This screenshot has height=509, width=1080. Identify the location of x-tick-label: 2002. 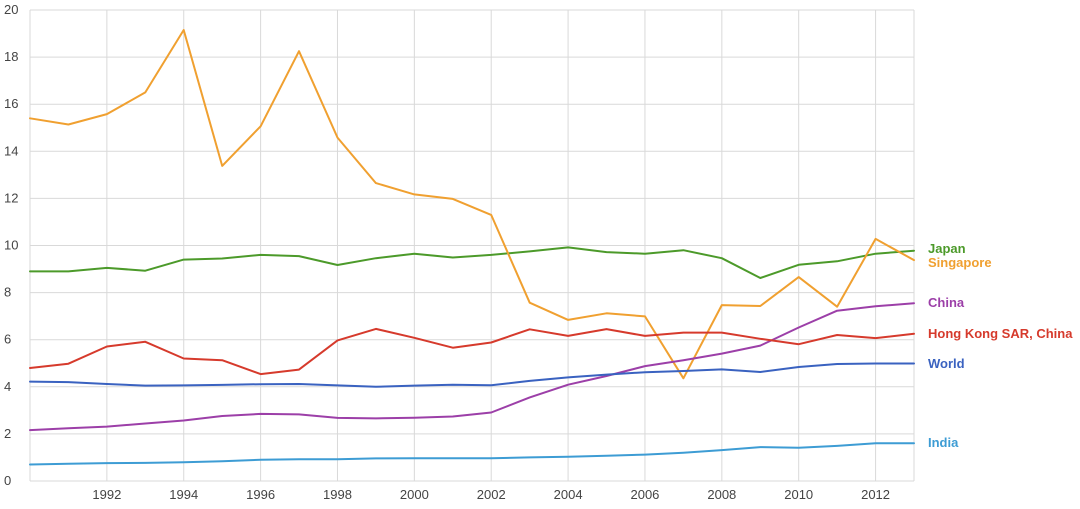
(491, 494).